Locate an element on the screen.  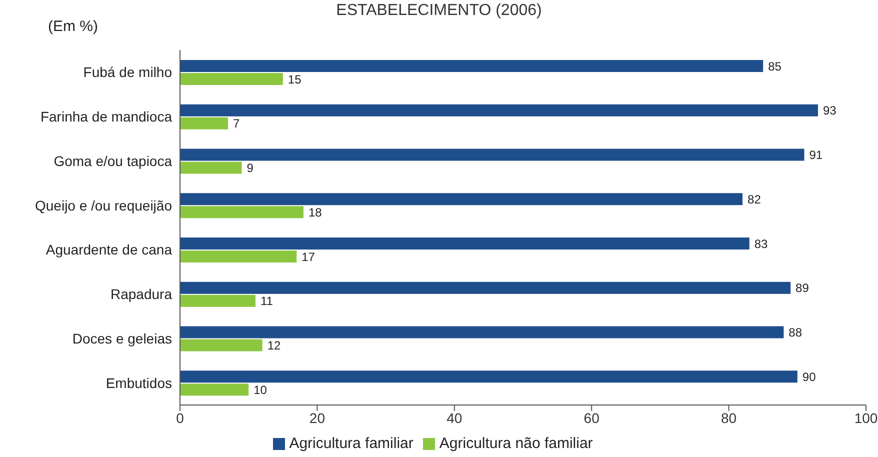
data-label: 93 is located at coordinates (829, 111).